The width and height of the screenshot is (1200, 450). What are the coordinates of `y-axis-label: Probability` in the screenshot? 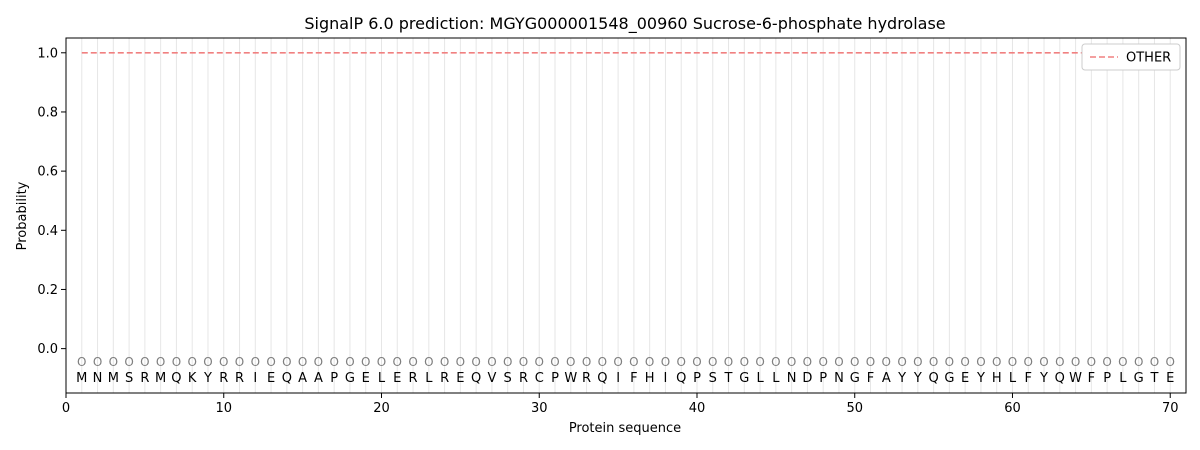 It's located at (22, 215).